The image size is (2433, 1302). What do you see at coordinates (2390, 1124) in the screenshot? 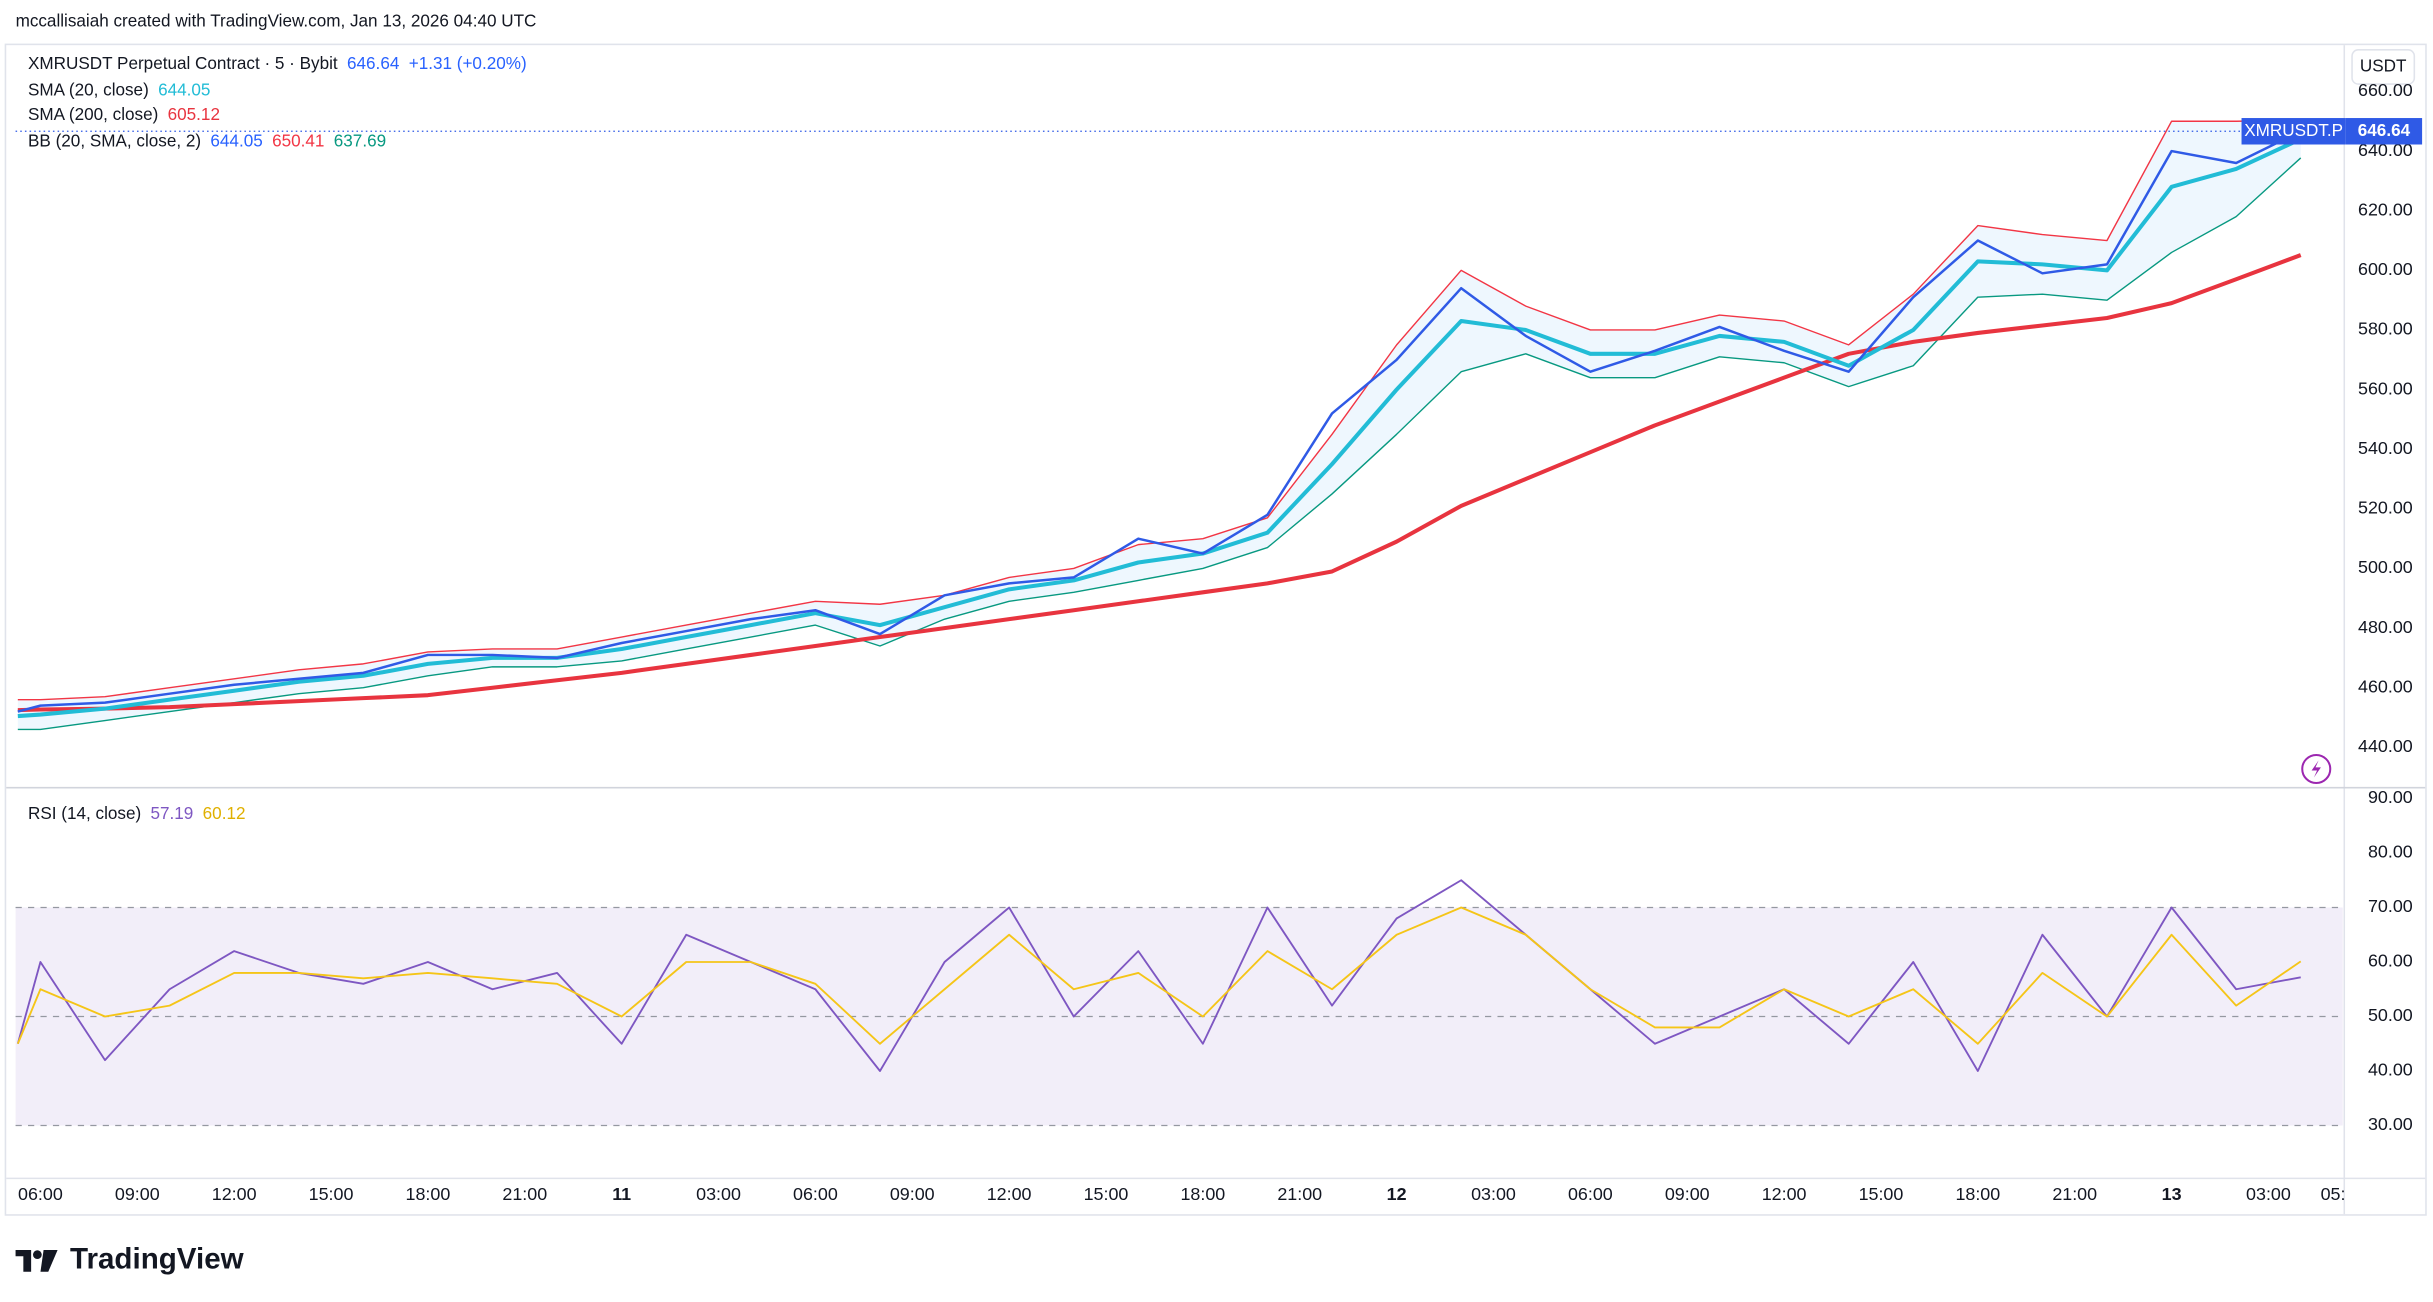
I see `y-tick-label: 30.00` at bounding box center [2390, 1124].